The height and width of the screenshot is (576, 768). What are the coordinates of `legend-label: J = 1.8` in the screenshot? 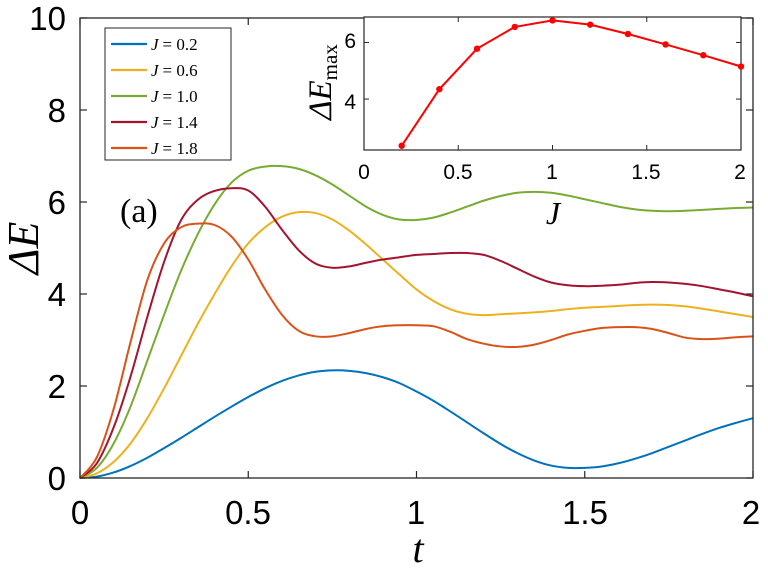 It's located at (174, 148).